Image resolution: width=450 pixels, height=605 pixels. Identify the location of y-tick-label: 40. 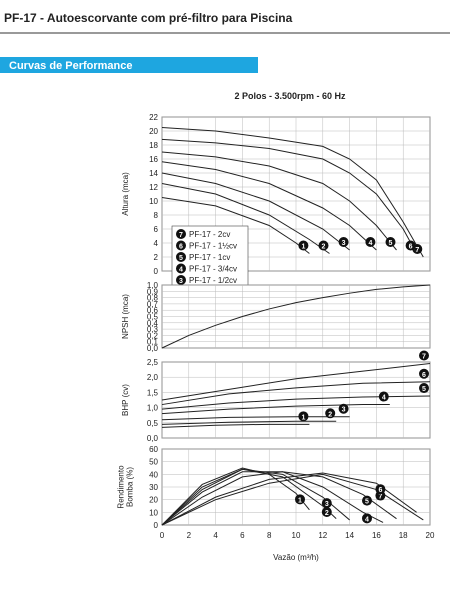
(153, 474).